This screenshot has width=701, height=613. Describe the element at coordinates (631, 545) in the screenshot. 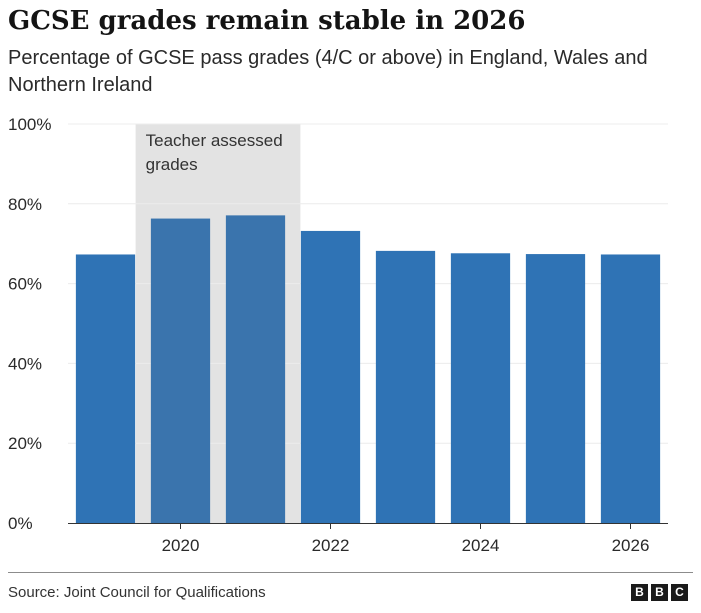

I see `x-tick-label: 2026` at that location.